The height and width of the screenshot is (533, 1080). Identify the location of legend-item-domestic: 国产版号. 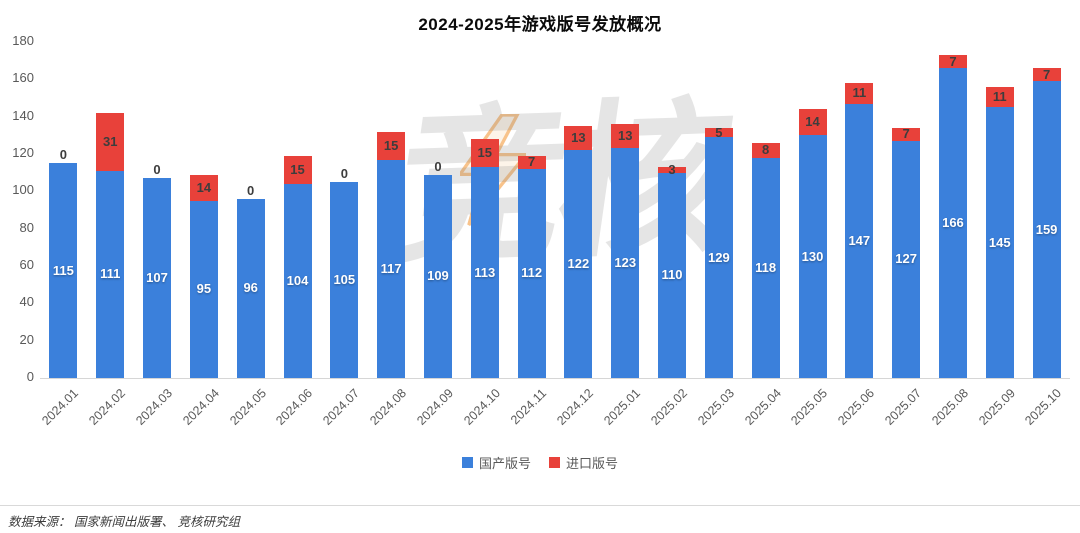
(496, 462).